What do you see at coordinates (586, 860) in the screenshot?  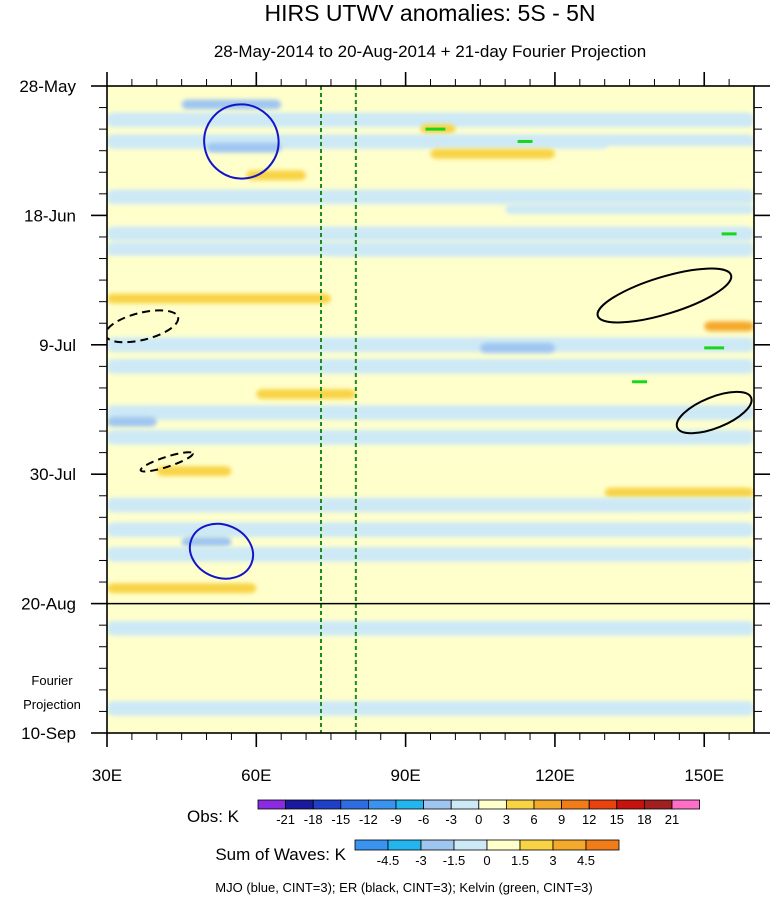 I see `waves-colorbar-tick-label: 4.5` at bounding box center [586, 860].